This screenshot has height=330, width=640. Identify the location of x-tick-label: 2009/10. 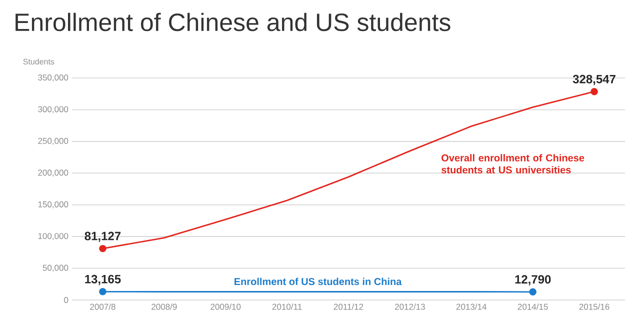
(225, 307).